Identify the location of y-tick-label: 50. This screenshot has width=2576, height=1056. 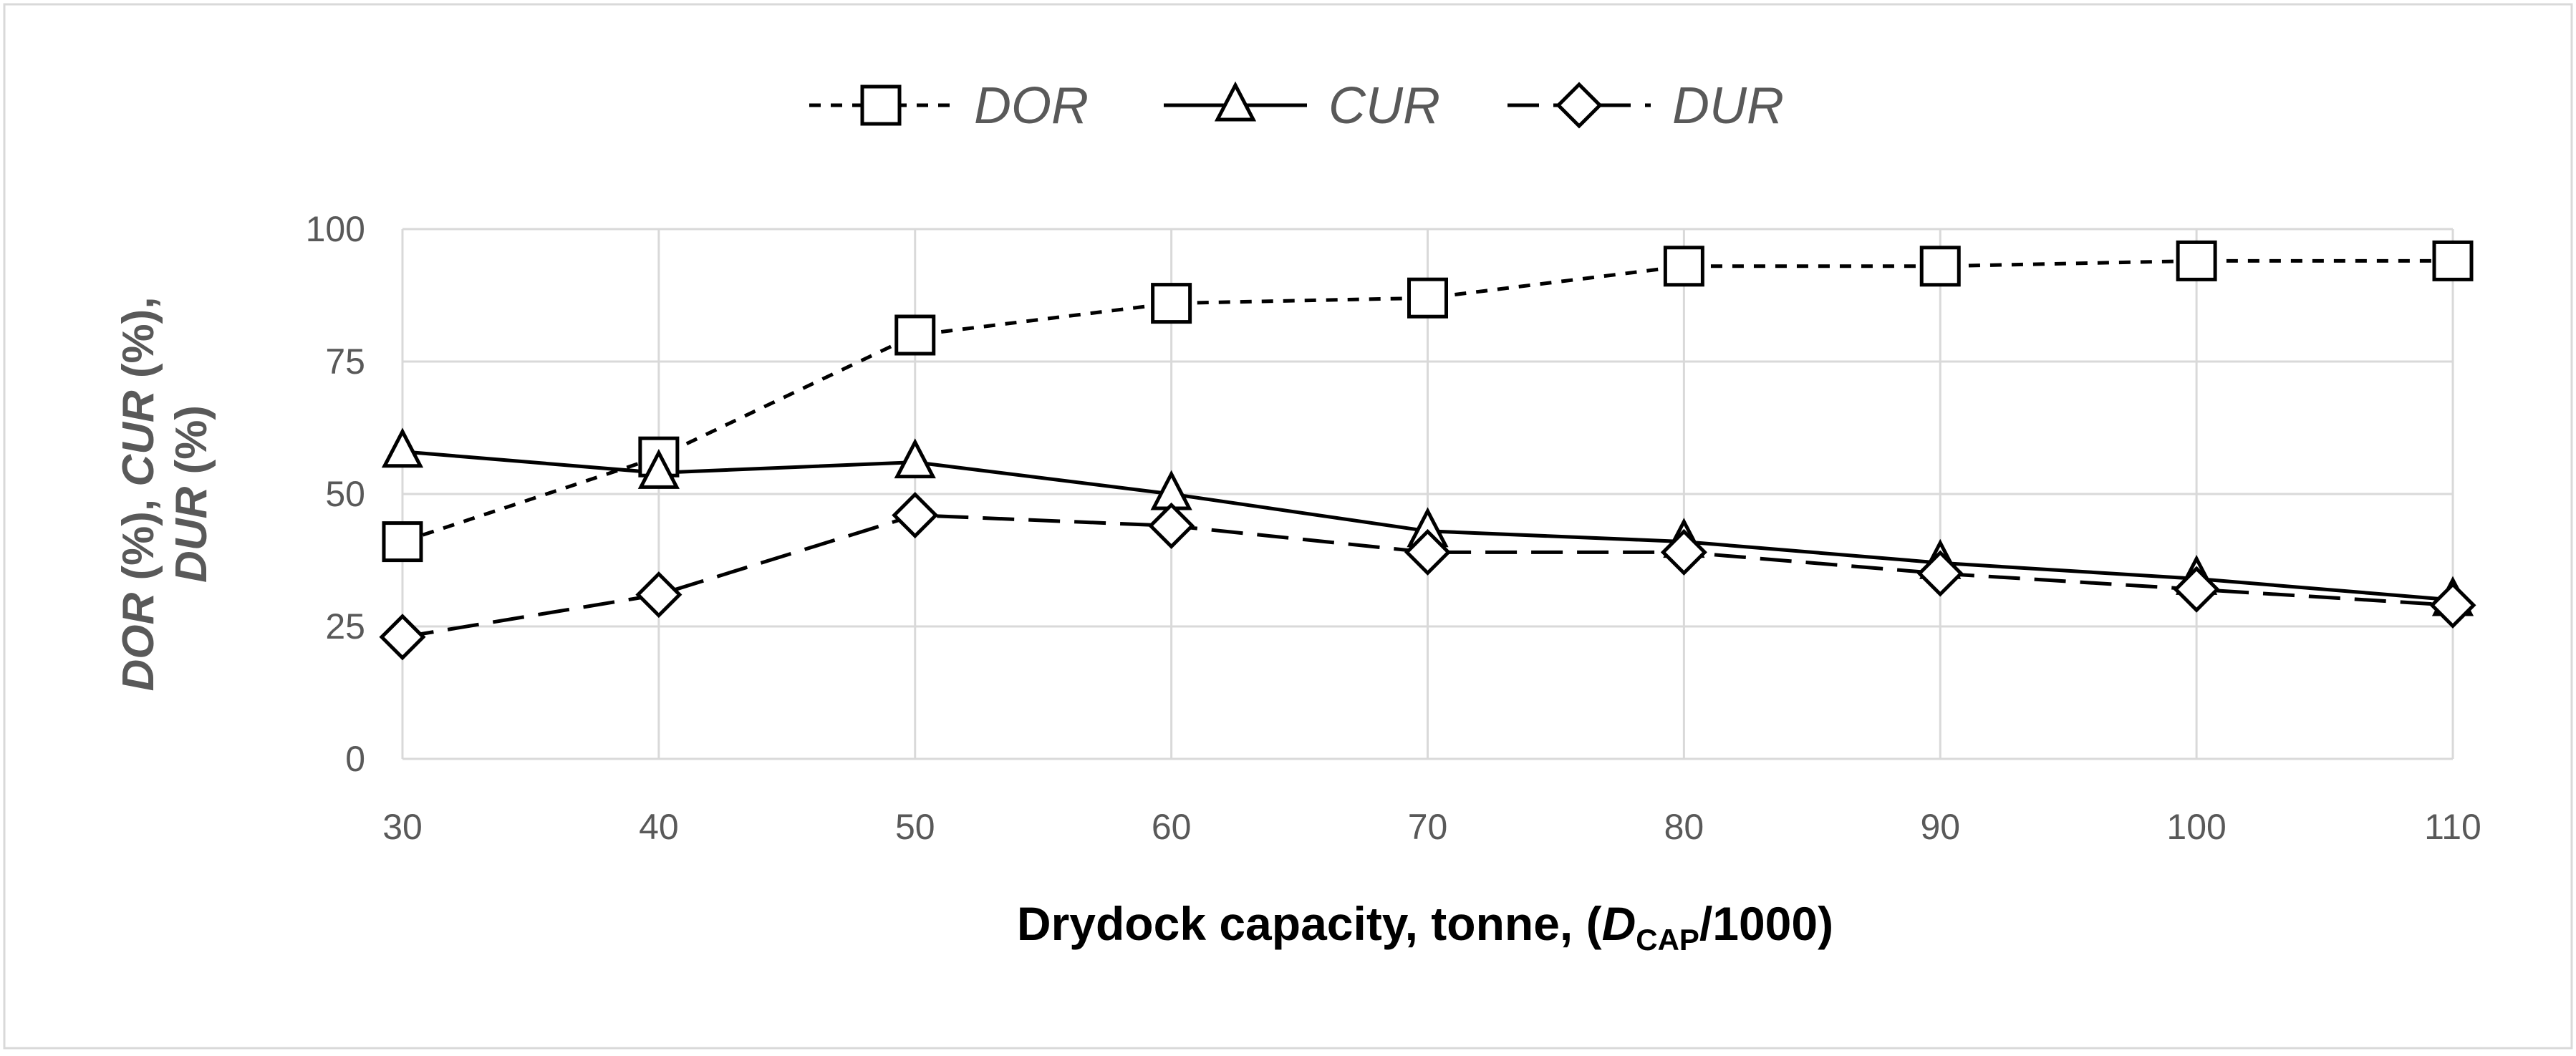
(345, 494).